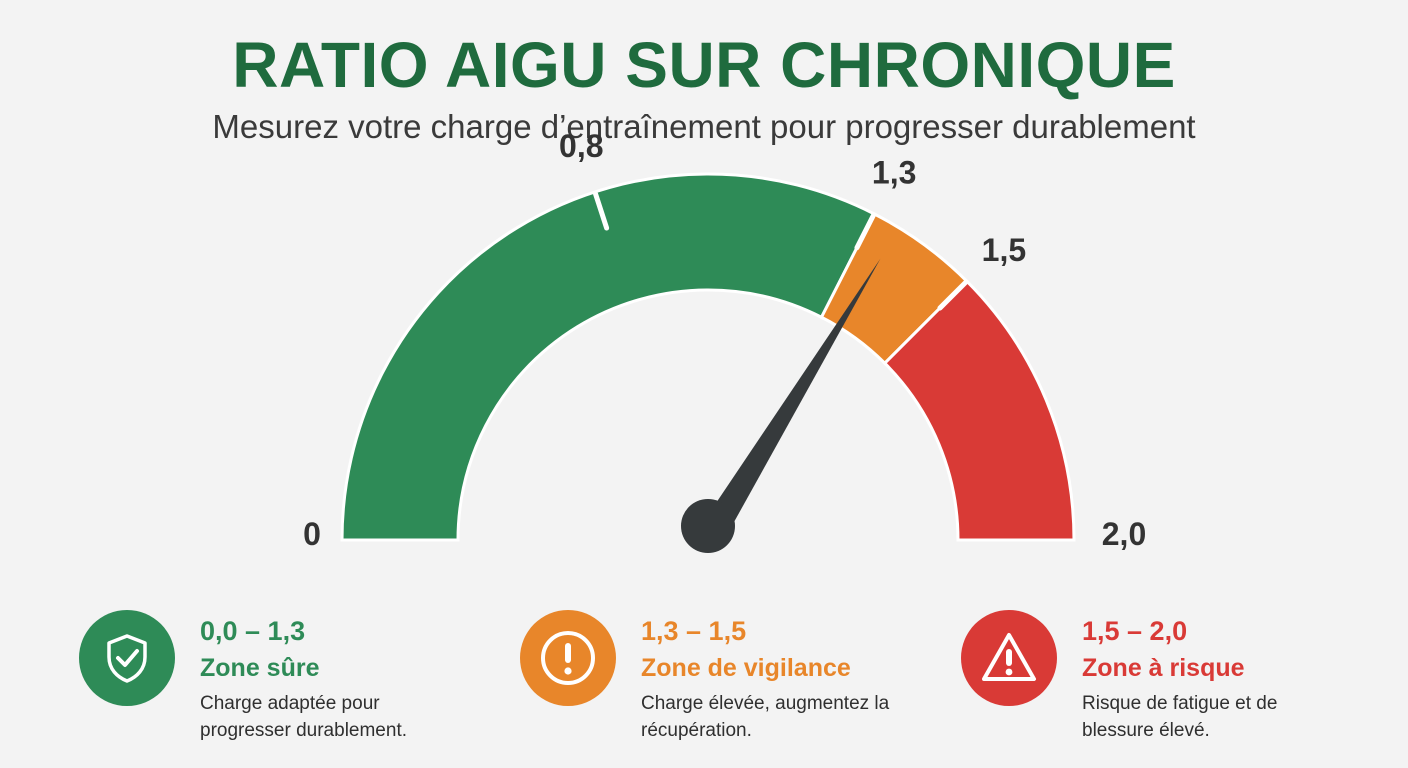 This screenshot has width=1408, height=768. I want to click on zone-risk-badge, so click(1009, 658).